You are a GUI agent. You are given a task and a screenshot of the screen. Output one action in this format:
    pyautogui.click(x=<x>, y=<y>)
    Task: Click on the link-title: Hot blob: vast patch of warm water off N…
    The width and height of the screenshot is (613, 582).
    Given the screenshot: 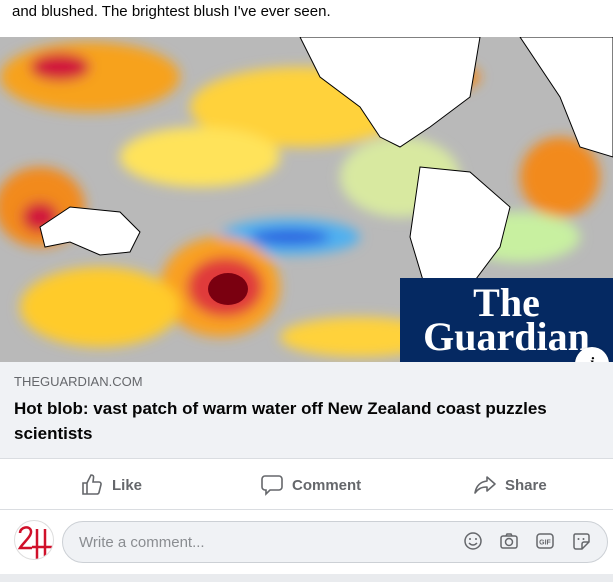 What is the action you would take?
    pyautogui.click(x=280, y=421)
    